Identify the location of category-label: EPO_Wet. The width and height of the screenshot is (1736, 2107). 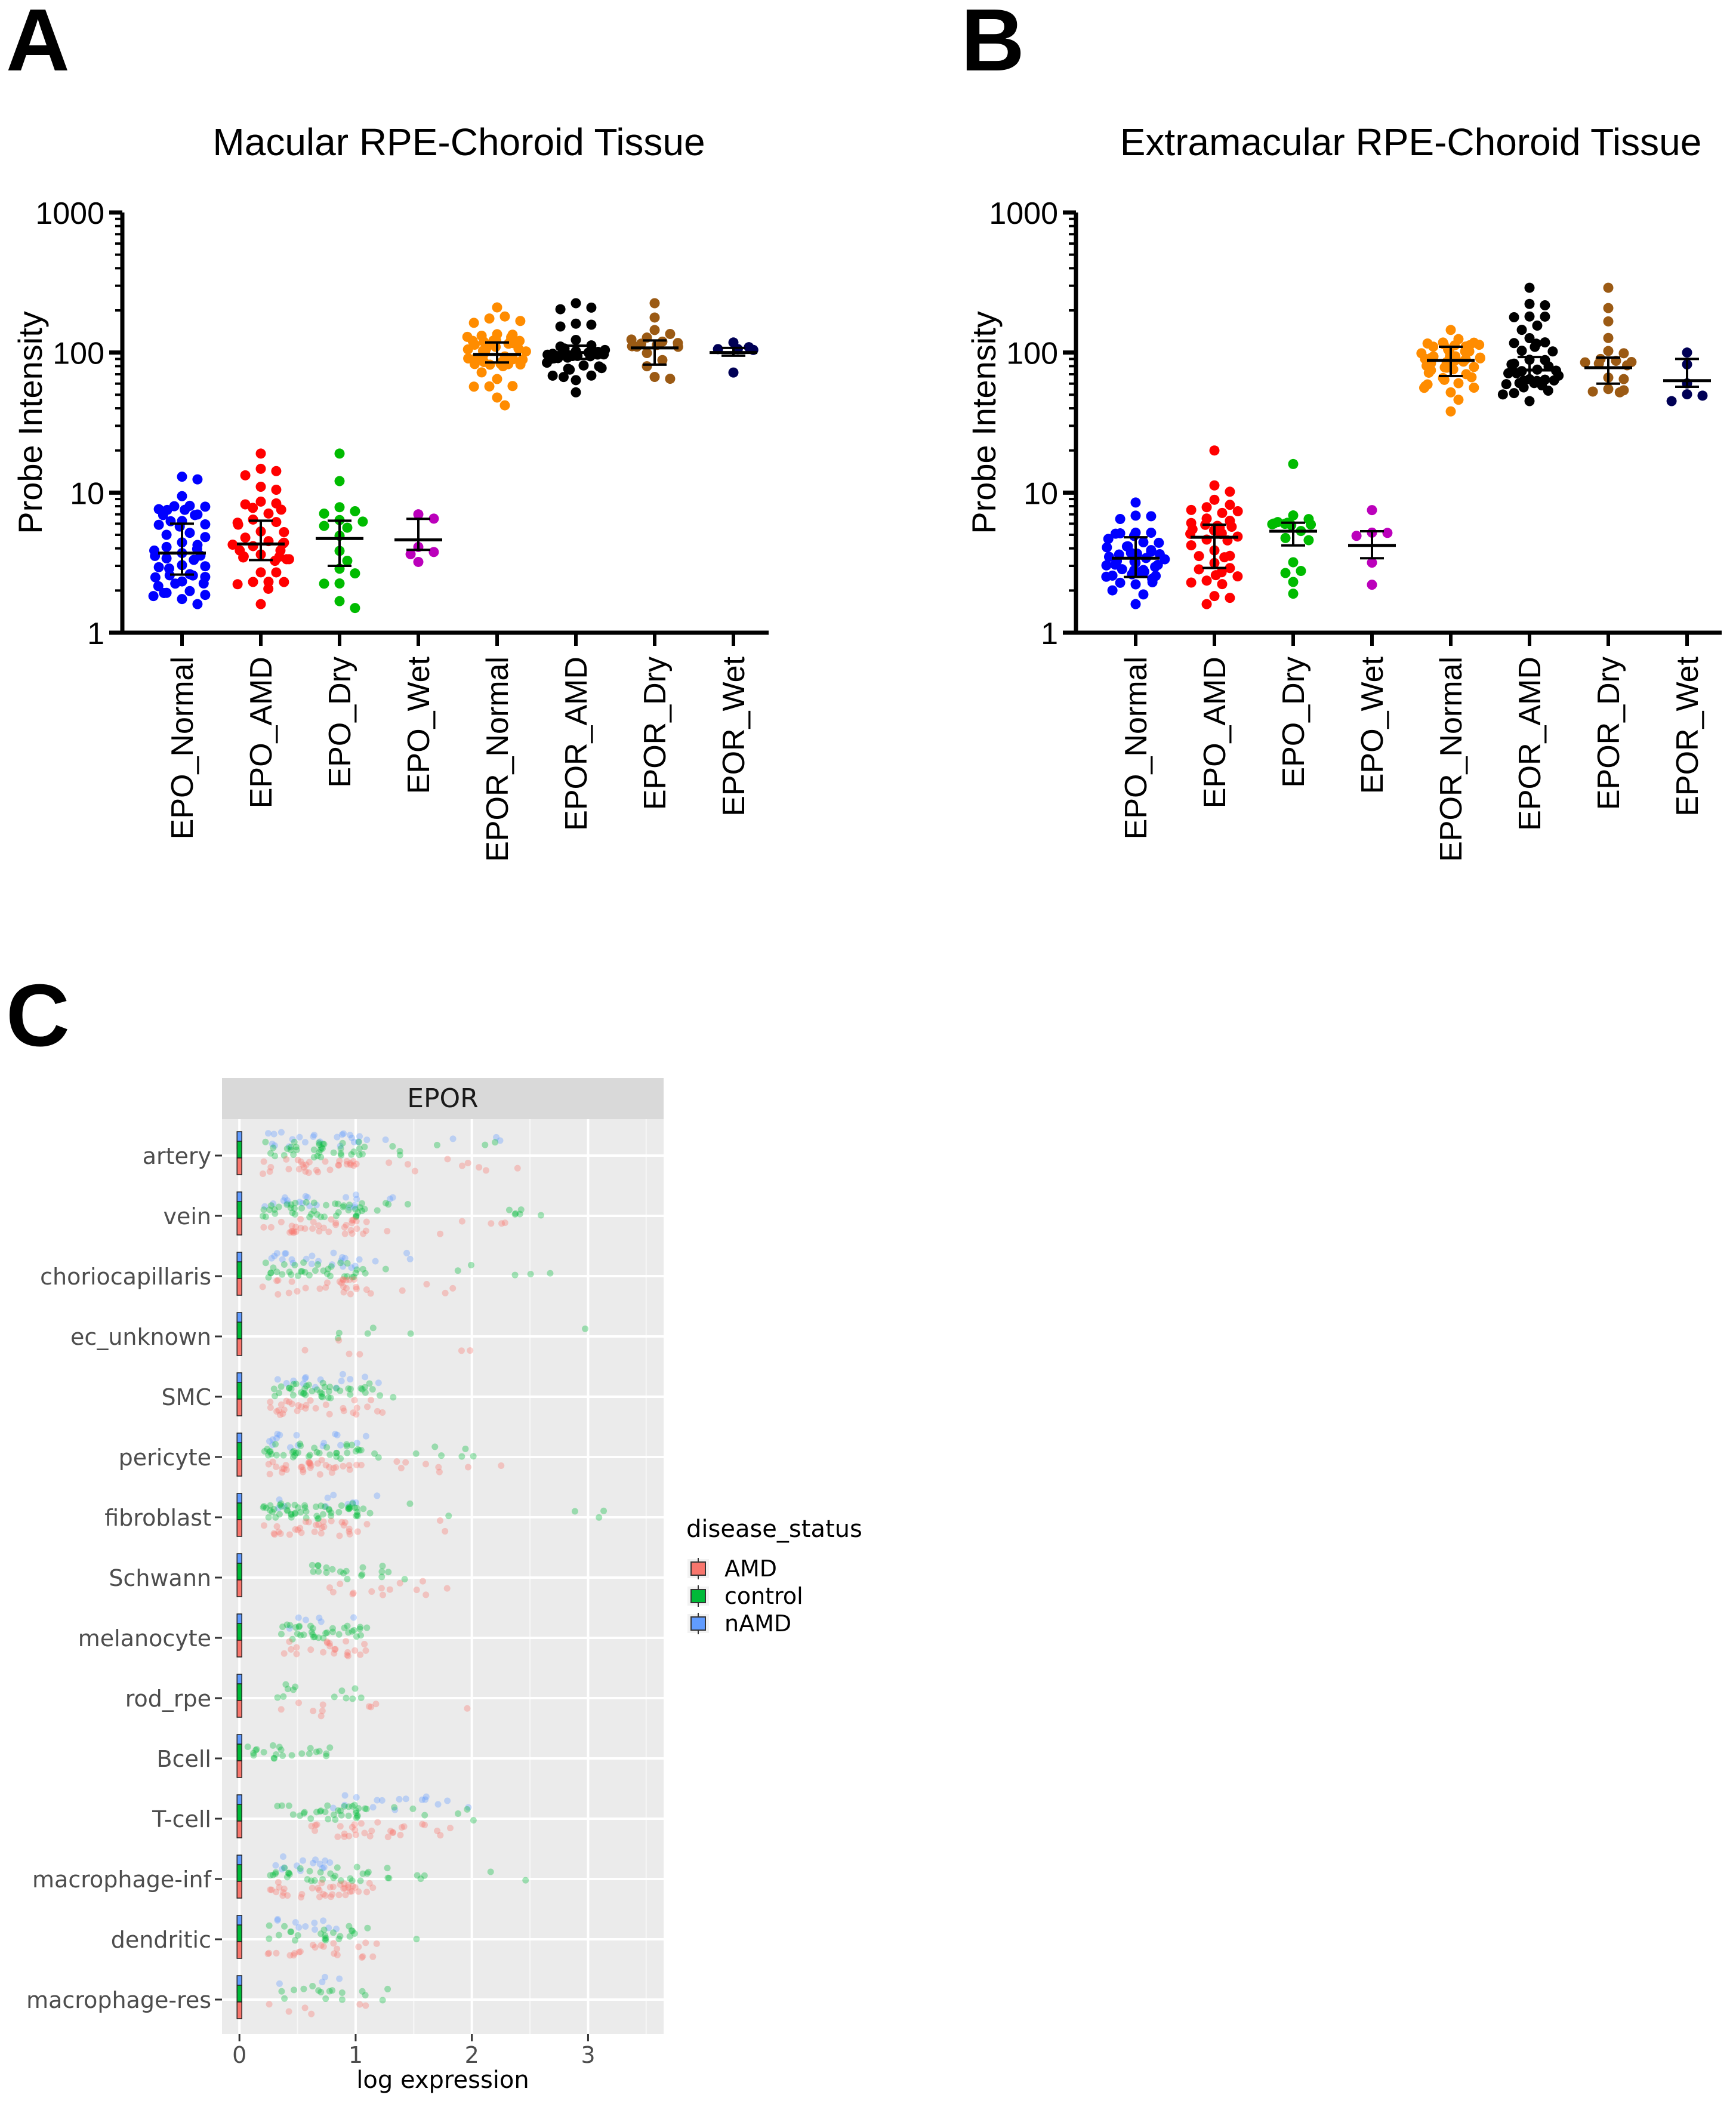
(1372, 725).